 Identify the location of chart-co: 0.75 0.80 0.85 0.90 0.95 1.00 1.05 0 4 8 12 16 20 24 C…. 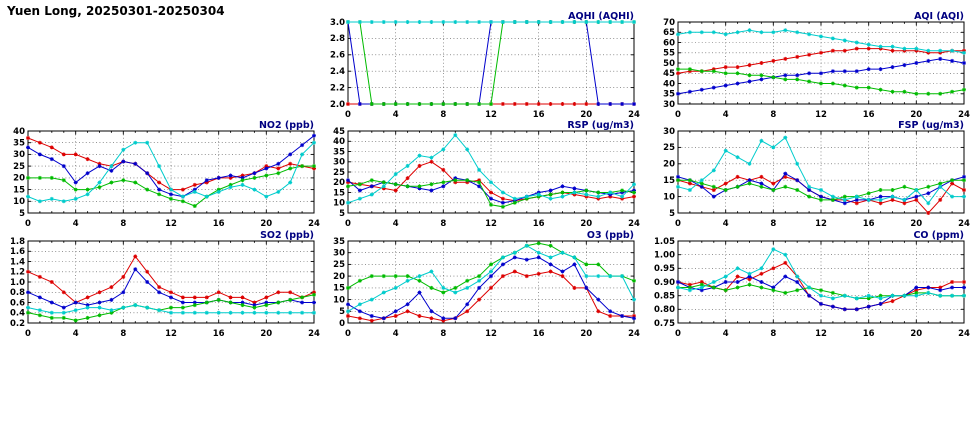
(812, 284).